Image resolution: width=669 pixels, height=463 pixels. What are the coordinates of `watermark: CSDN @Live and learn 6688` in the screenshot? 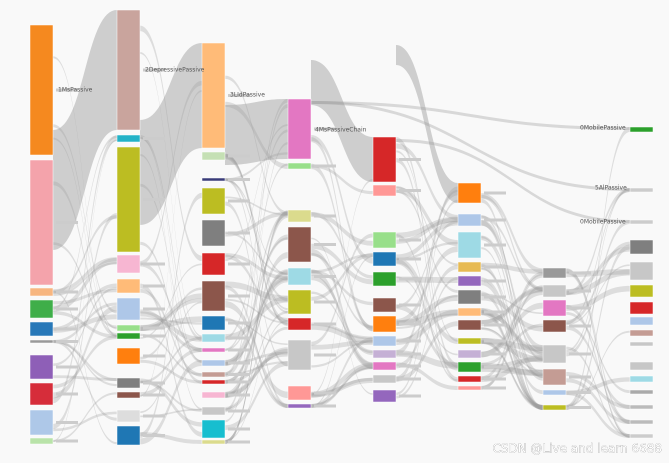 It's located at (578, 449).